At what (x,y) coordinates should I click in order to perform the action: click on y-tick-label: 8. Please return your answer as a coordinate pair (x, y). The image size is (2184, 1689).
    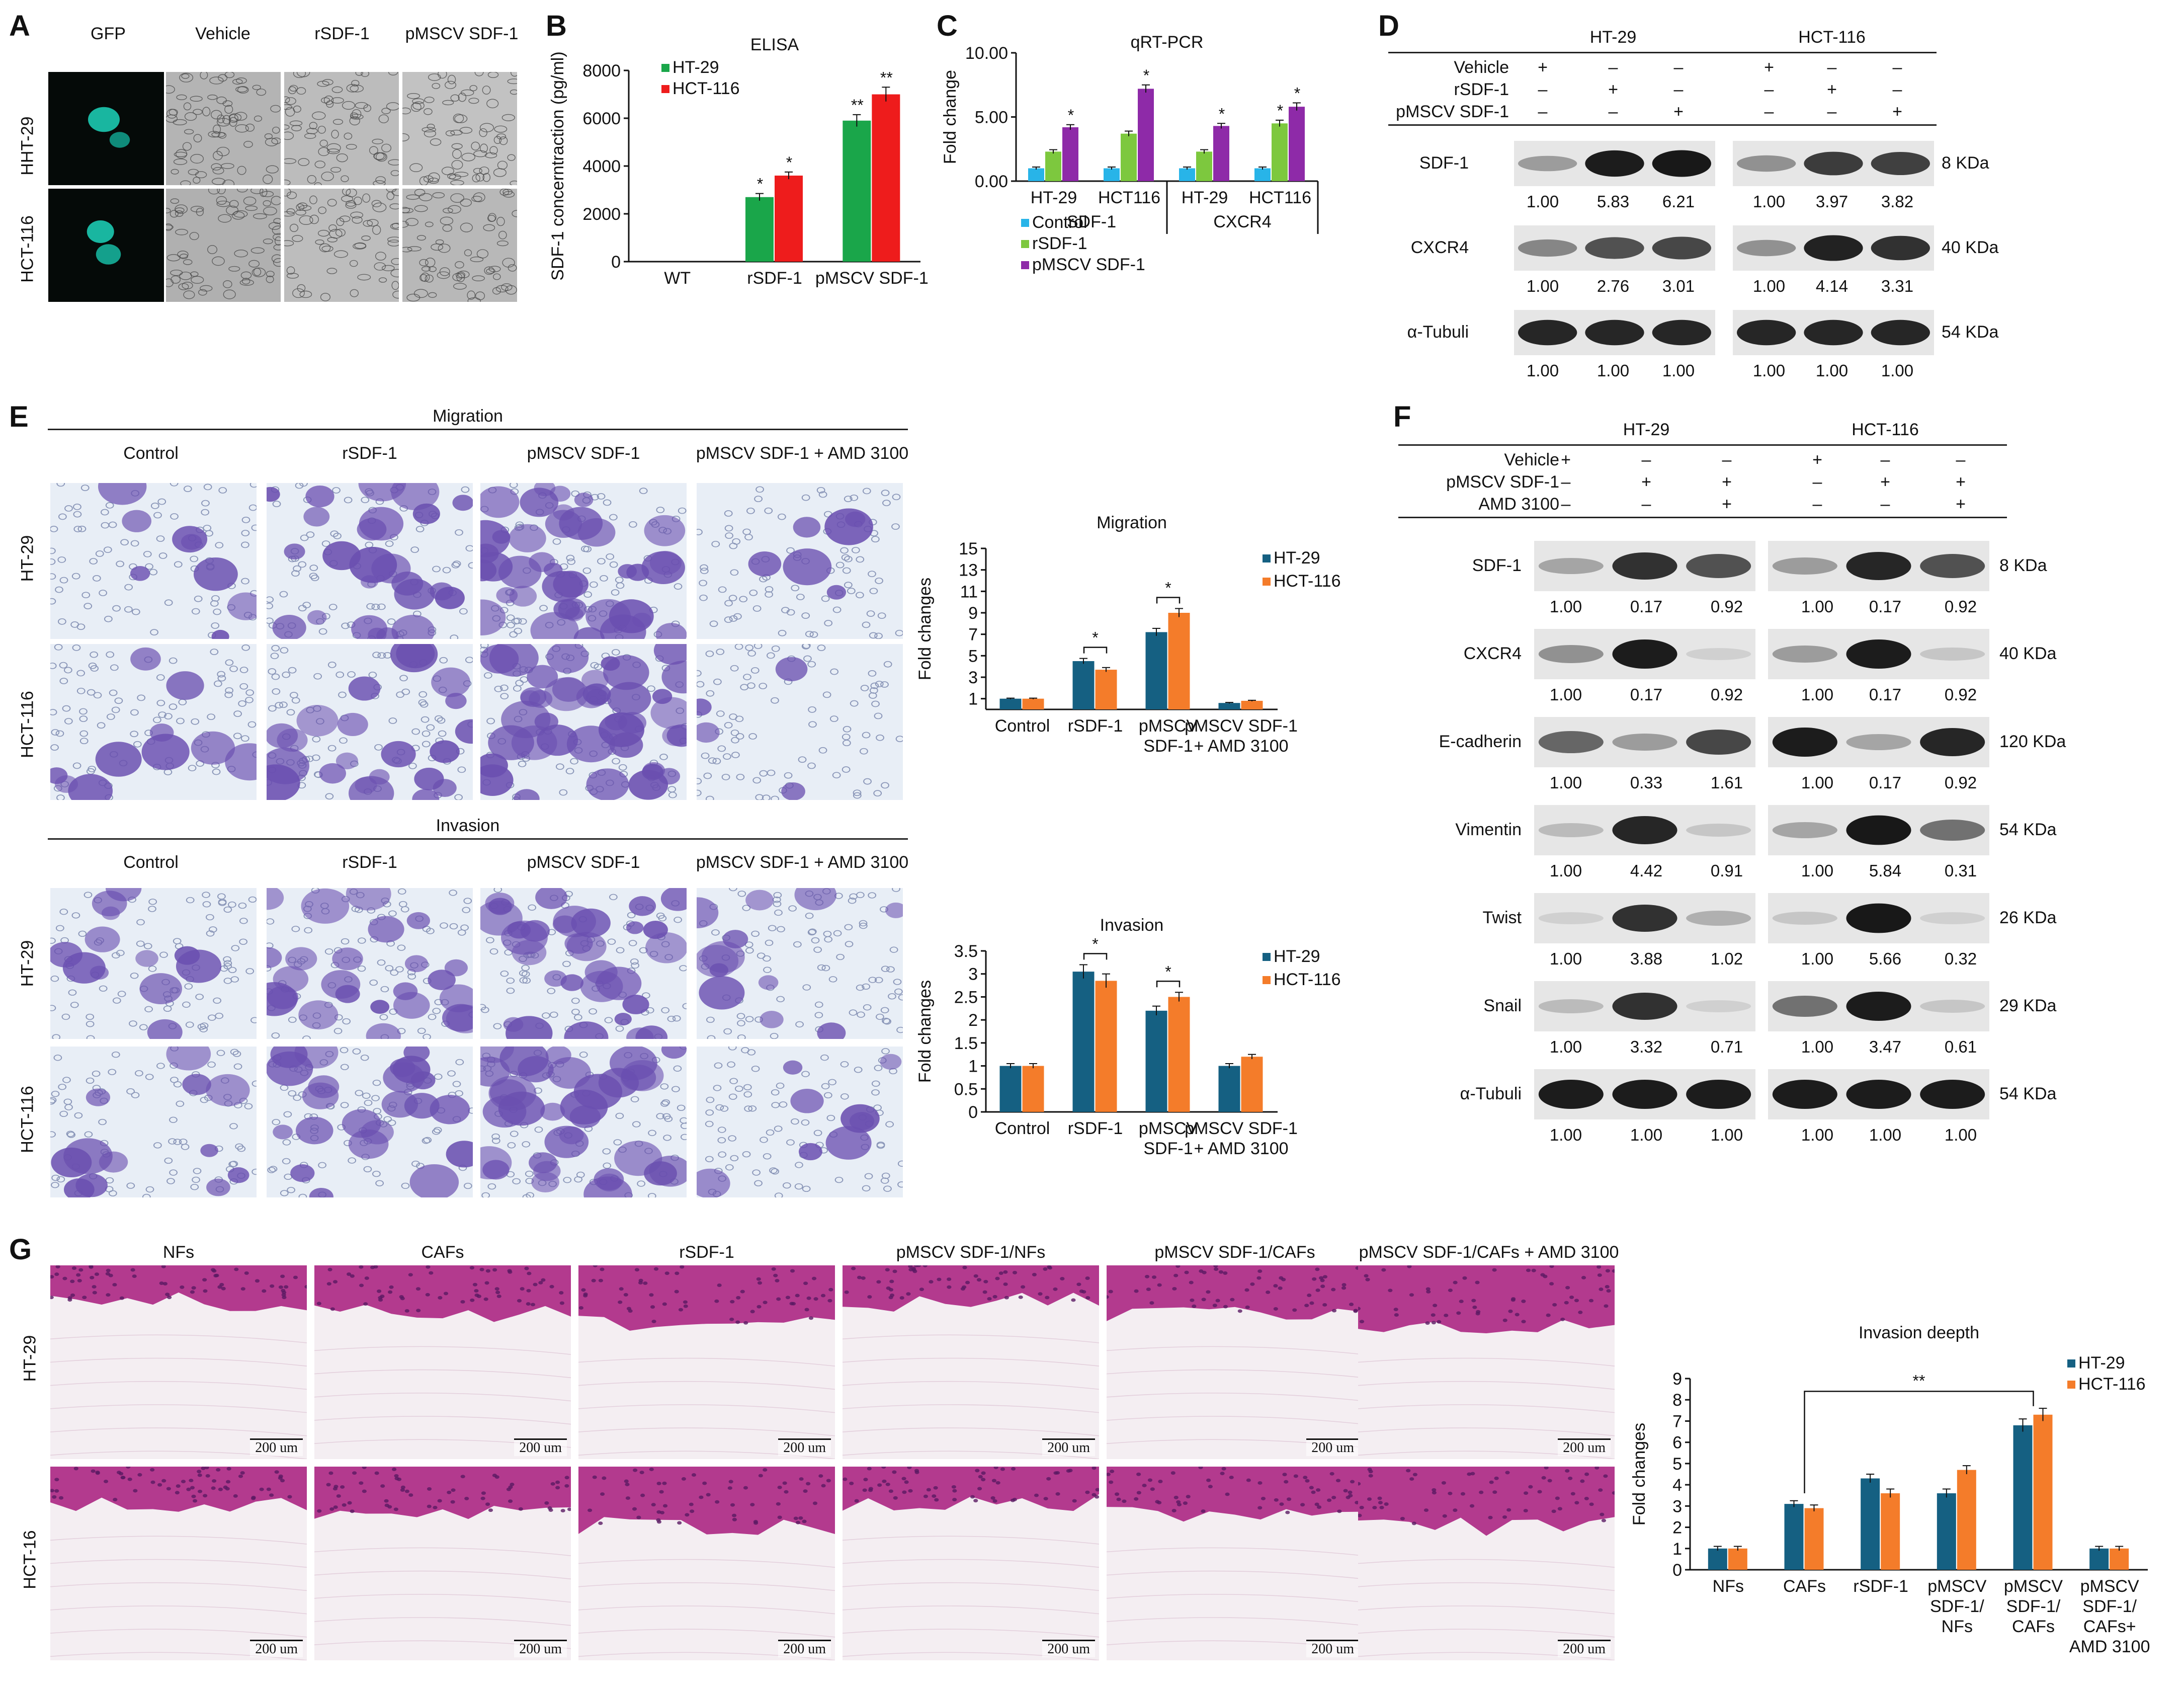
    Looking at the image, I should click on (1677, 1400).